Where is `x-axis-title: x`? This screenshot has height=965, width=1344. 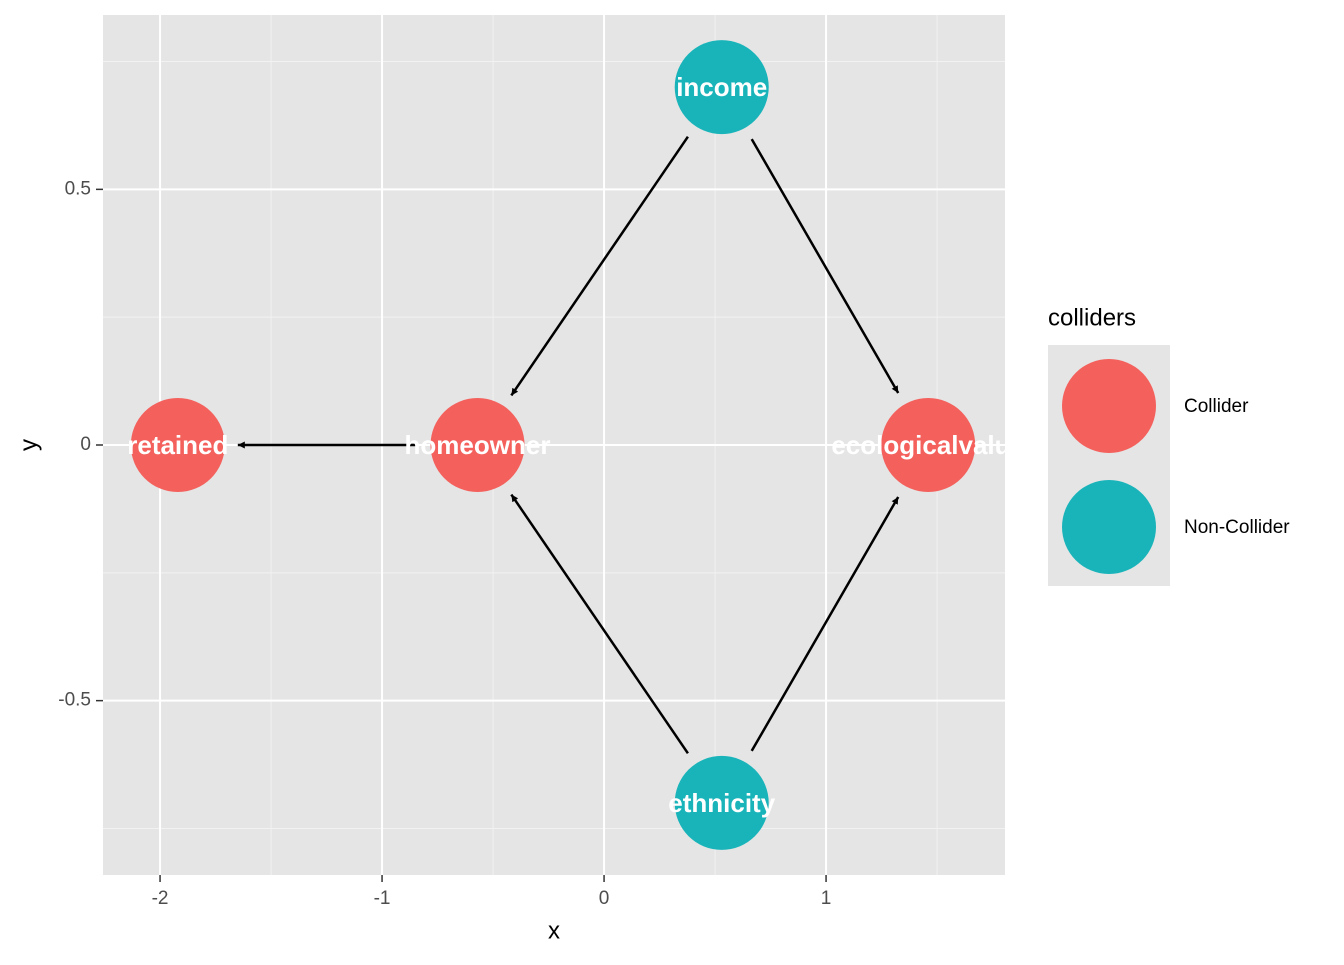
x-axis-title: x is located at coordinates (554, 930).